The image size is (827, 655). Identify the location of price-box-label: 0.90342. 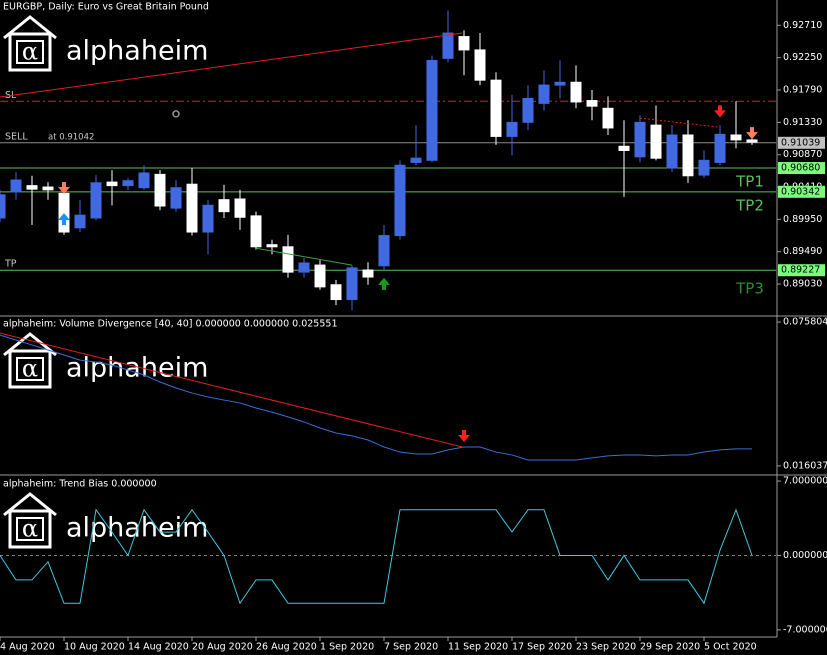
(800, 191).